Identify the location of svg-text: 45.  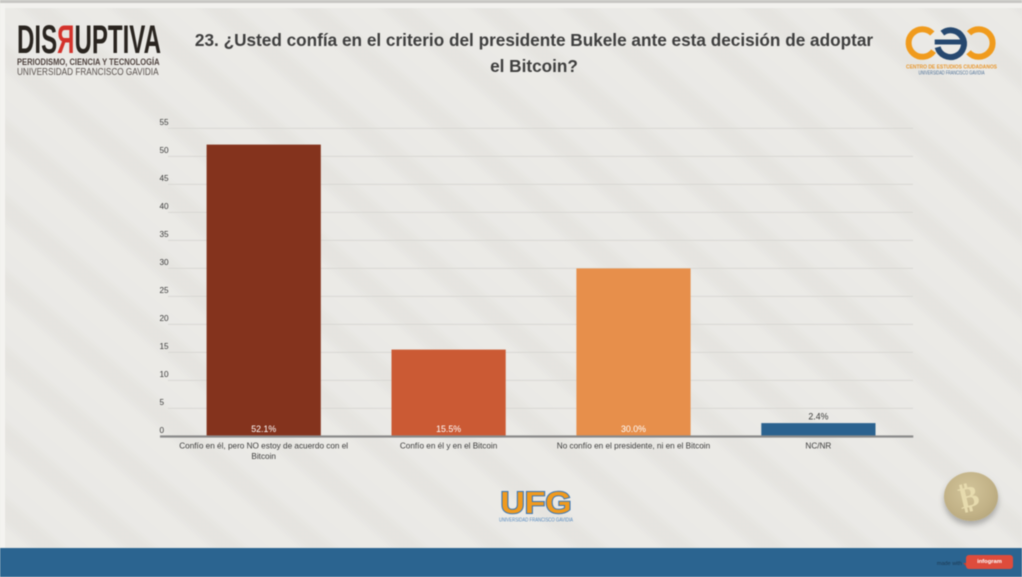
(165, 178).